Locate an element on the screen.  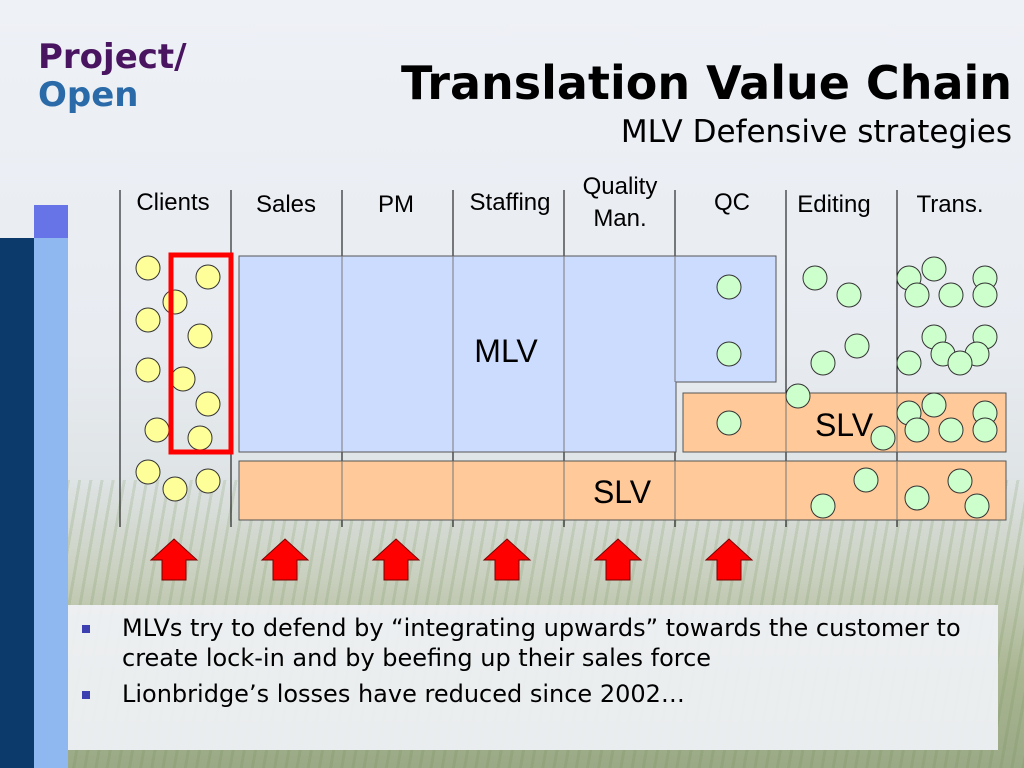
stage-staffing: Staffing is located at coordinates (510, 202).